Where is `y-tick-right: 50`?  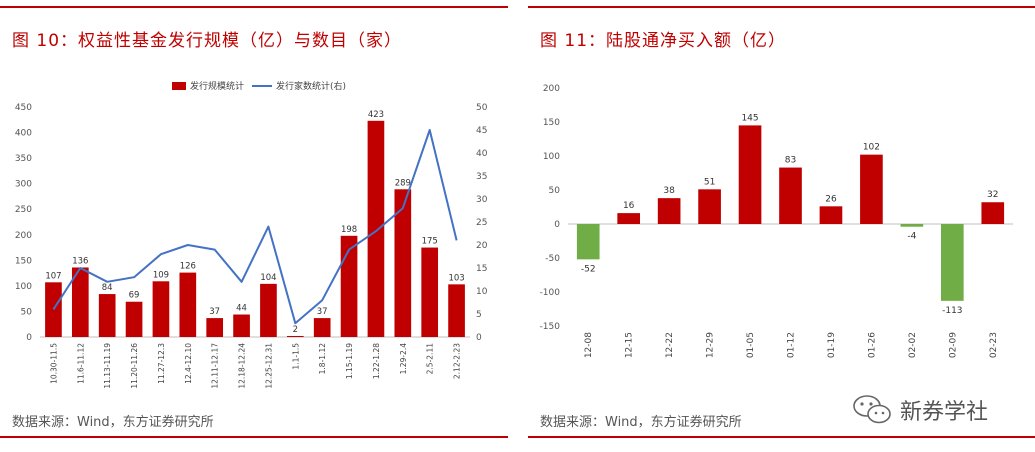 y-tick-right: 50 is located at coordinates (482, 108).